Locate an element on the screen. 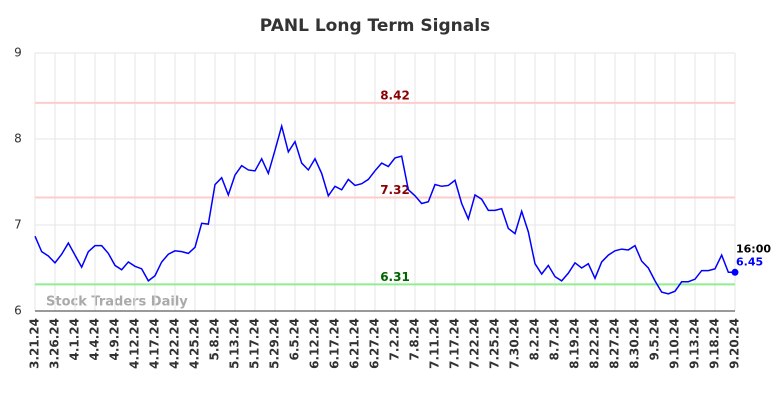  x-tick-label: 7.22.24 is located at coordinates (475, 343).